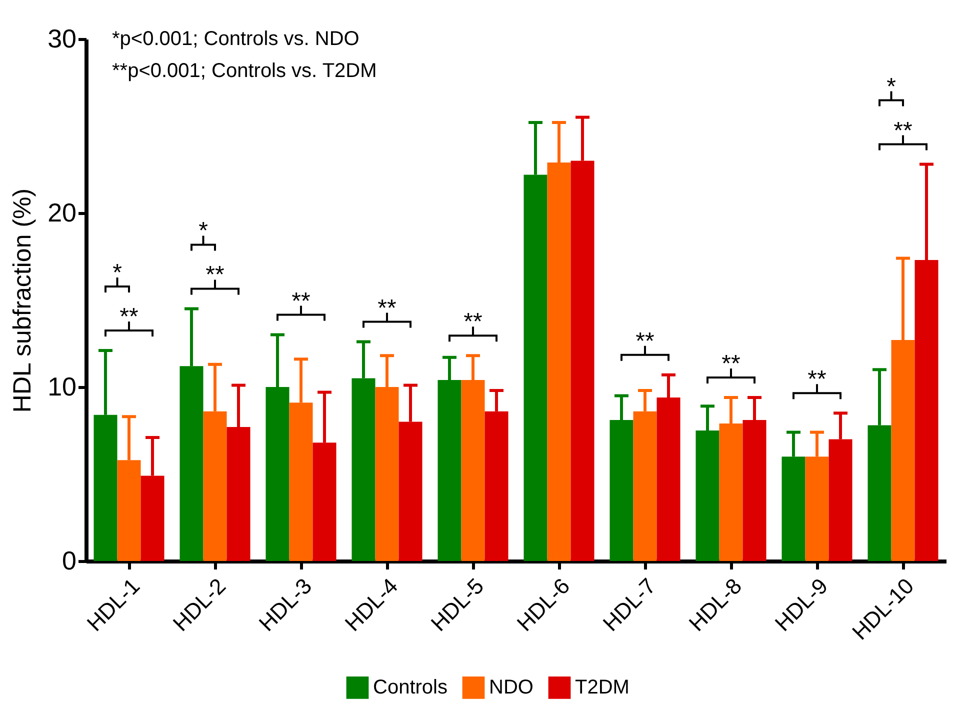 This screenshot has width=979, height=722. I want to click on annotation: *p<0.001; Controls vs. NDO, so click(236, 39).